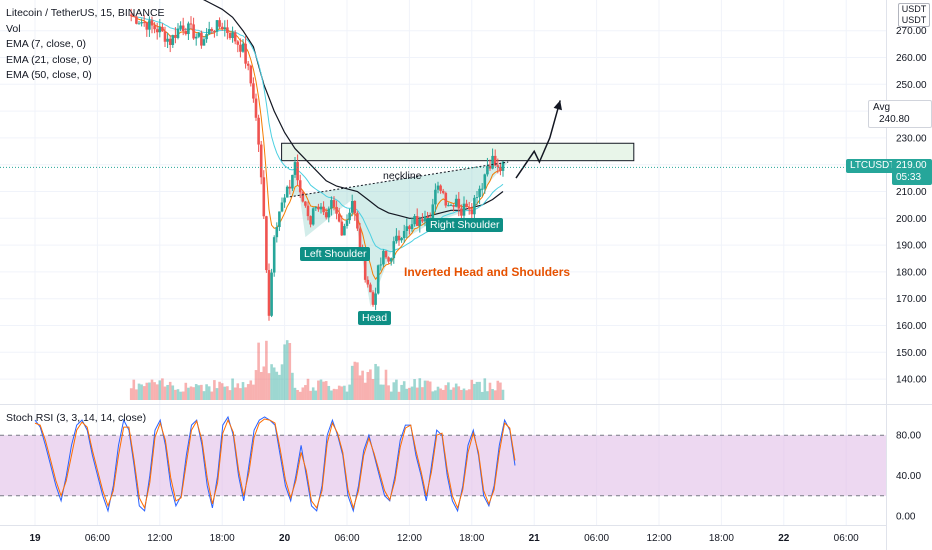  What do you see at coordinates (914, 15) in the screenshot?
I see `currency-unit-badge: USDT USDT` at bounding box center [914, 15].